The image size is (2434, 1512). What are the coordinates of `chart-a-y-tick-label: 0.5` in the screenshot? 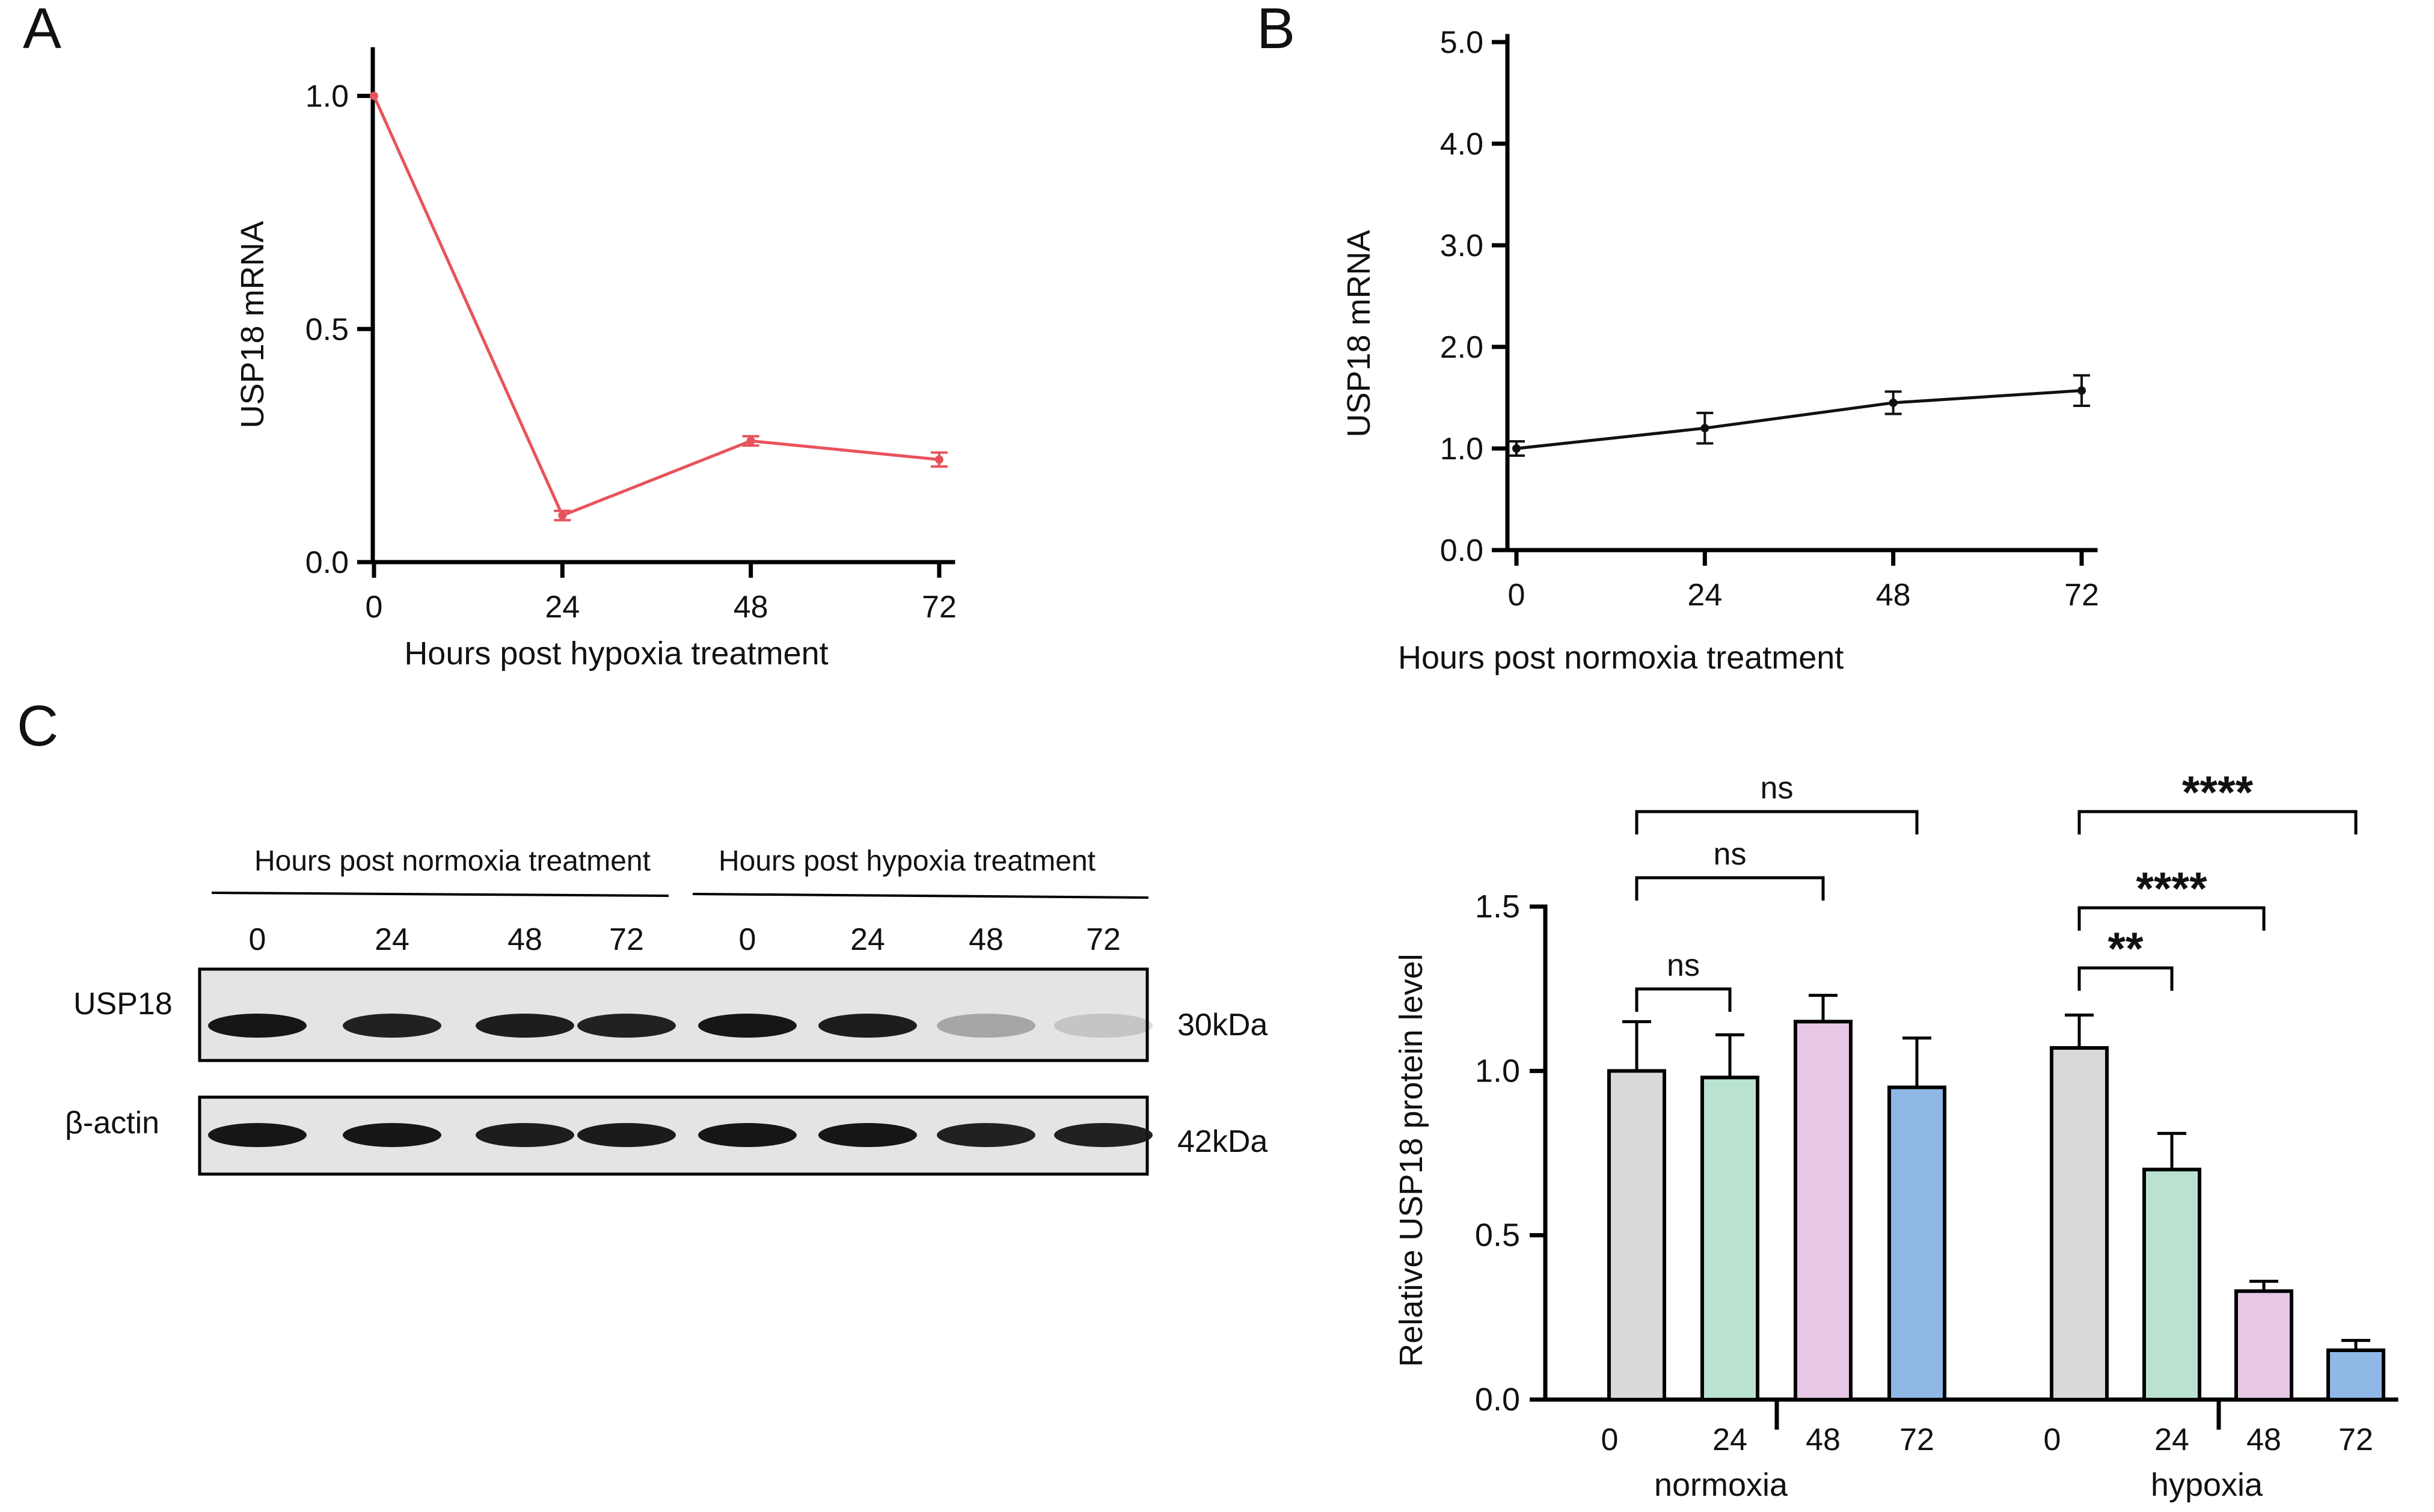 It's located at (327, 329).